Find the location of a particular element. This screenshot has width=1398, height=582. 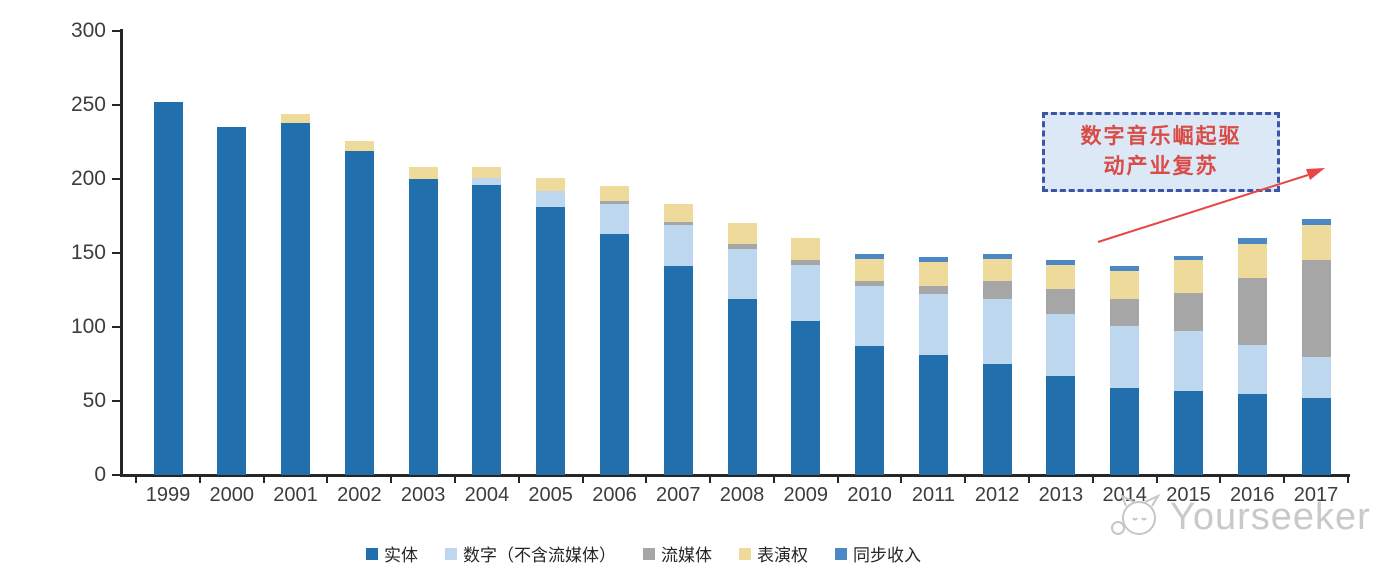

y-axis-line is located at coordinates (121, 253).